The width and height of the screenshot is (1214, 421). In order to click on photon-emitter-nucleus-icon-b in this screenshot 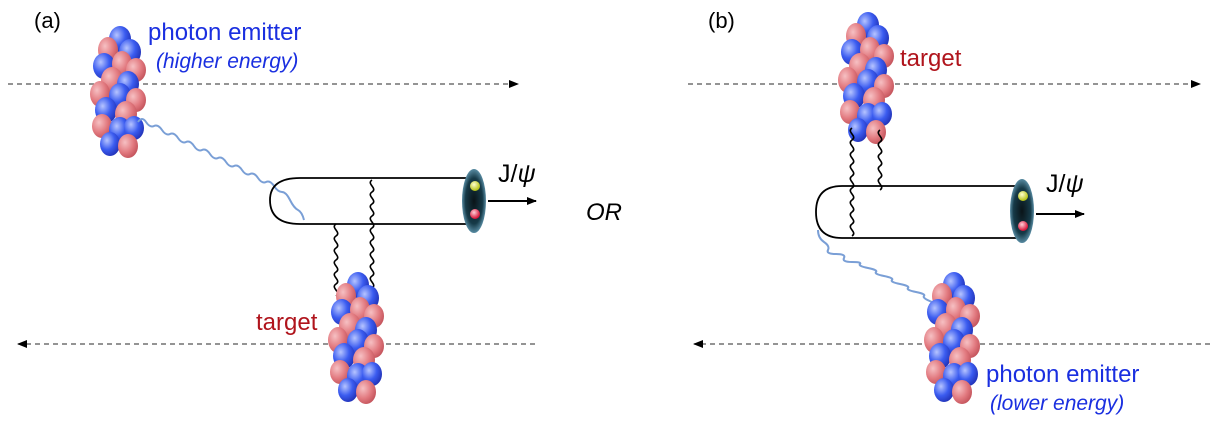, I will do `click(952, 338)`.